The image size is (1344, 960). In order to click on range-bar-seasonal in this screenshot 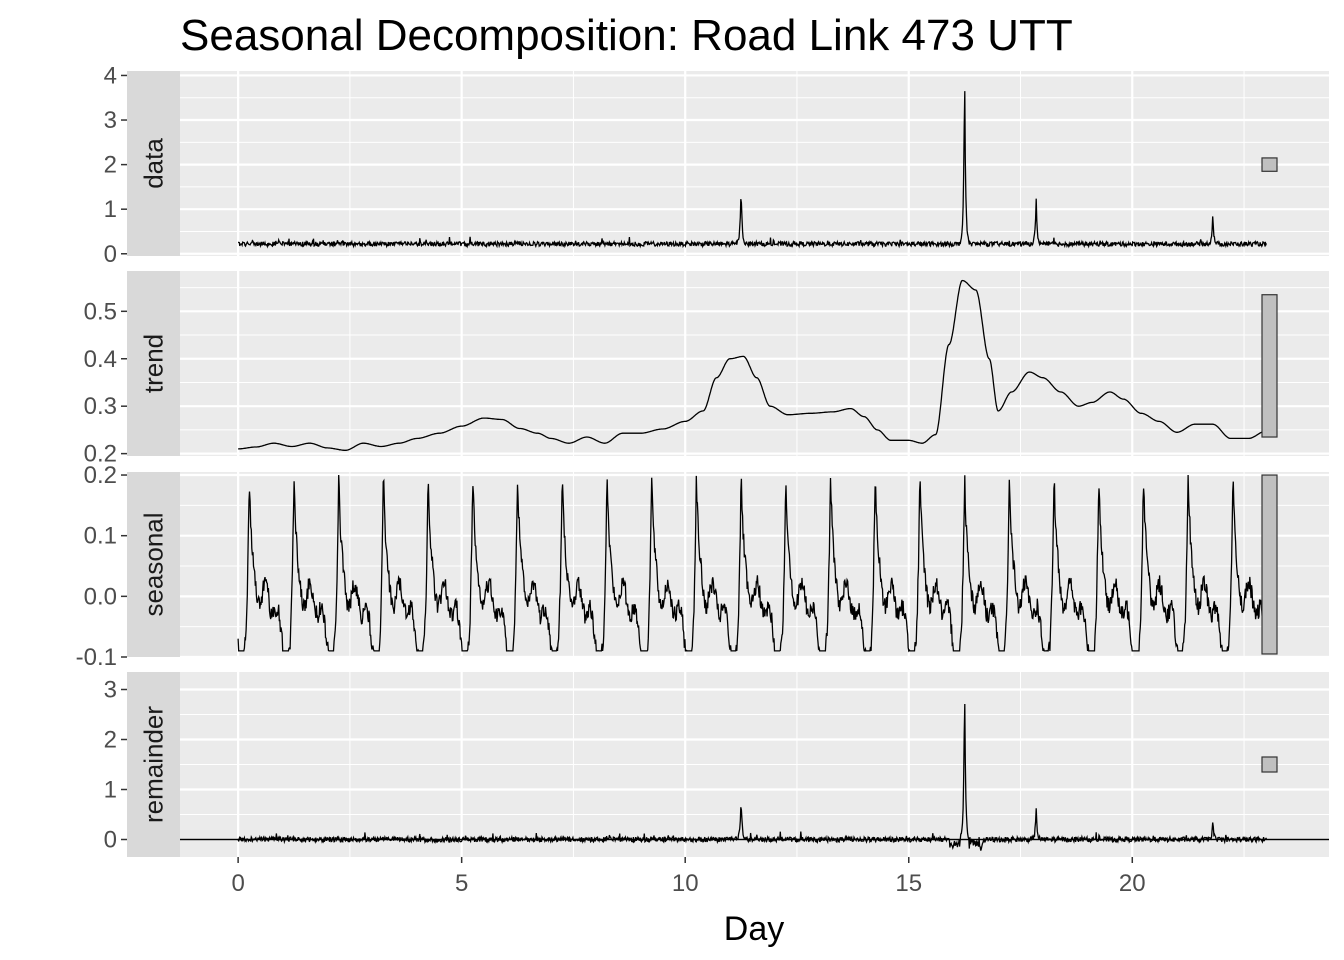, I will do `click(1269, 564)`.